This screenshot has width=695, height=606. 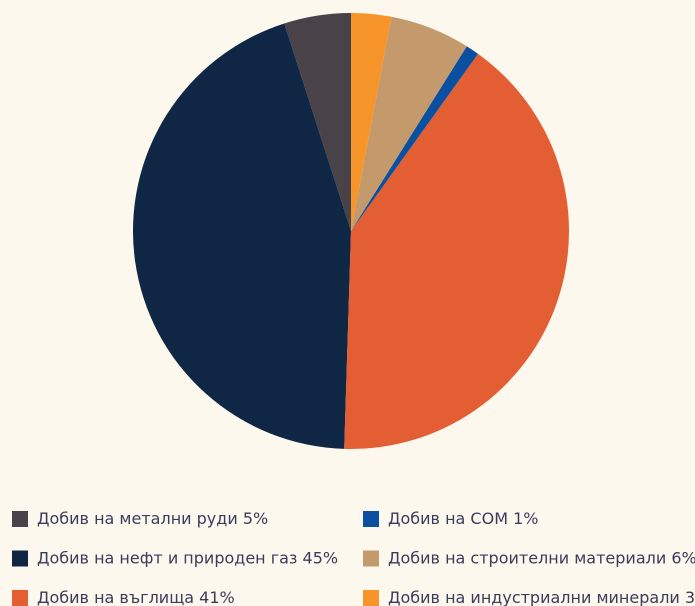 What do you see at coordinates (448, 518) in the screenshot?
I see `legend-name: Добив на СОМ` at bounding box center [448, 518].